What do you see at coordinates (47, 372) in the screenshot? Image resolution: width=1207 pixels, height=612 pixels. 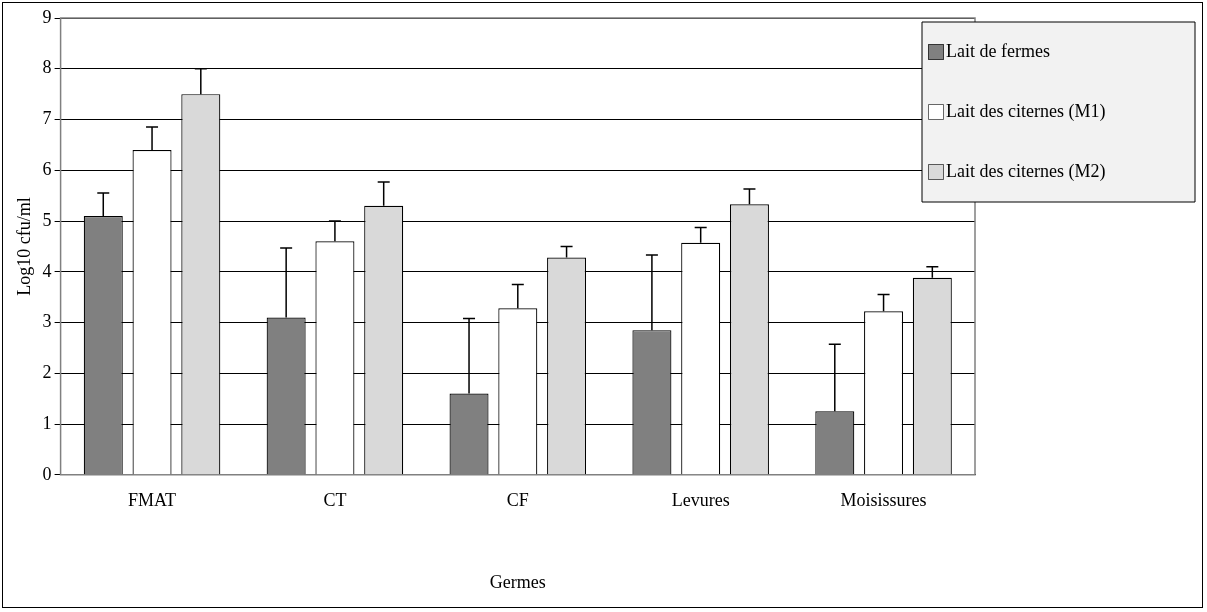 I see `y-tick-label: 2` at bounding box center [47, 372].